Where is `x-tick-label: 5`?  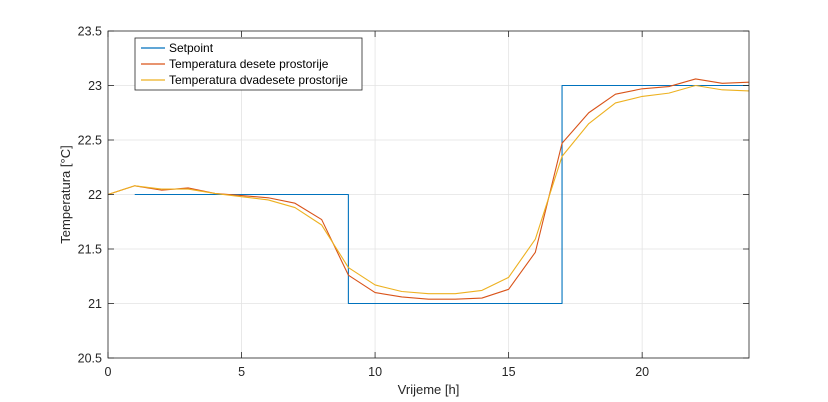
x-tick-label: 5 is located at coordinates (241, 372).